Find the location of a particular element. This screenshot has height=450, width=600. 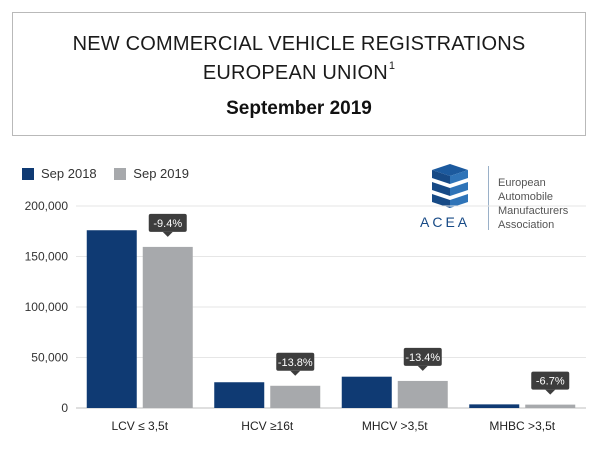

acea-logo-word: ACEA is located at coordinates (445, 222).